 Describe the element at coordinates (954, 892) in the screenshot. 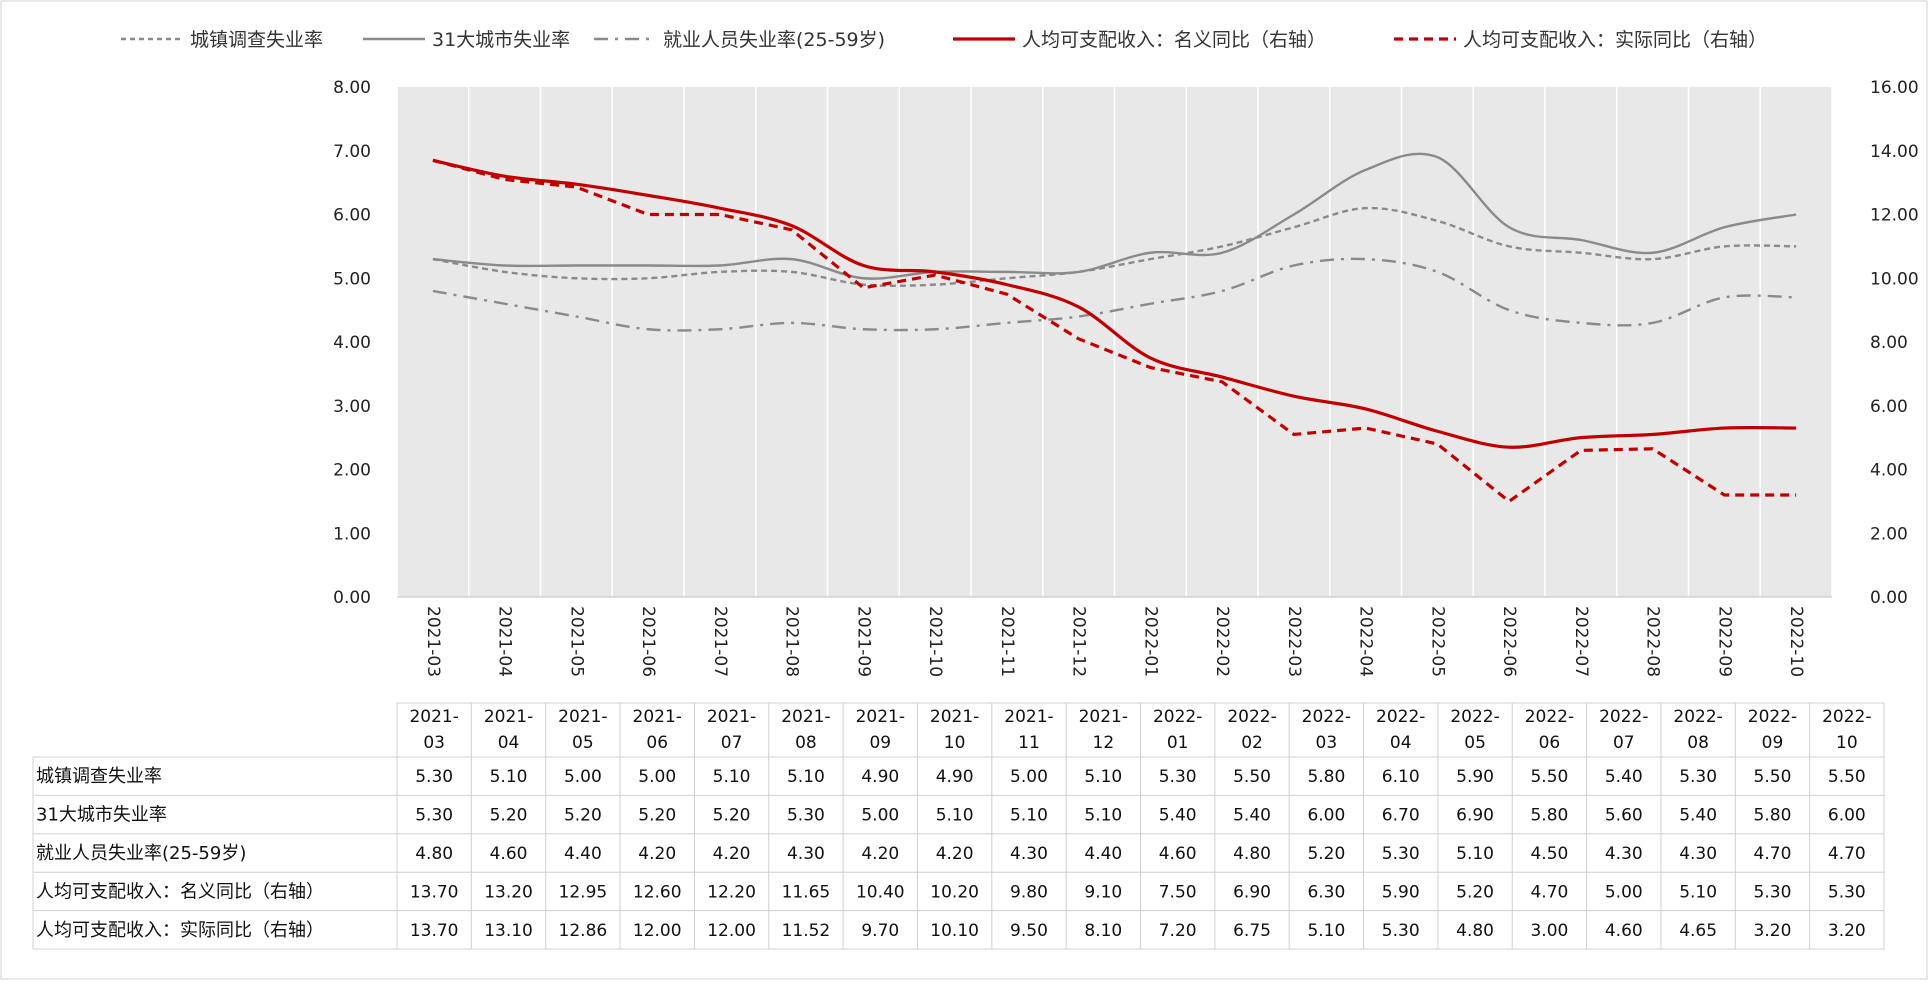

I see `table-cell: 10.20` at that location.